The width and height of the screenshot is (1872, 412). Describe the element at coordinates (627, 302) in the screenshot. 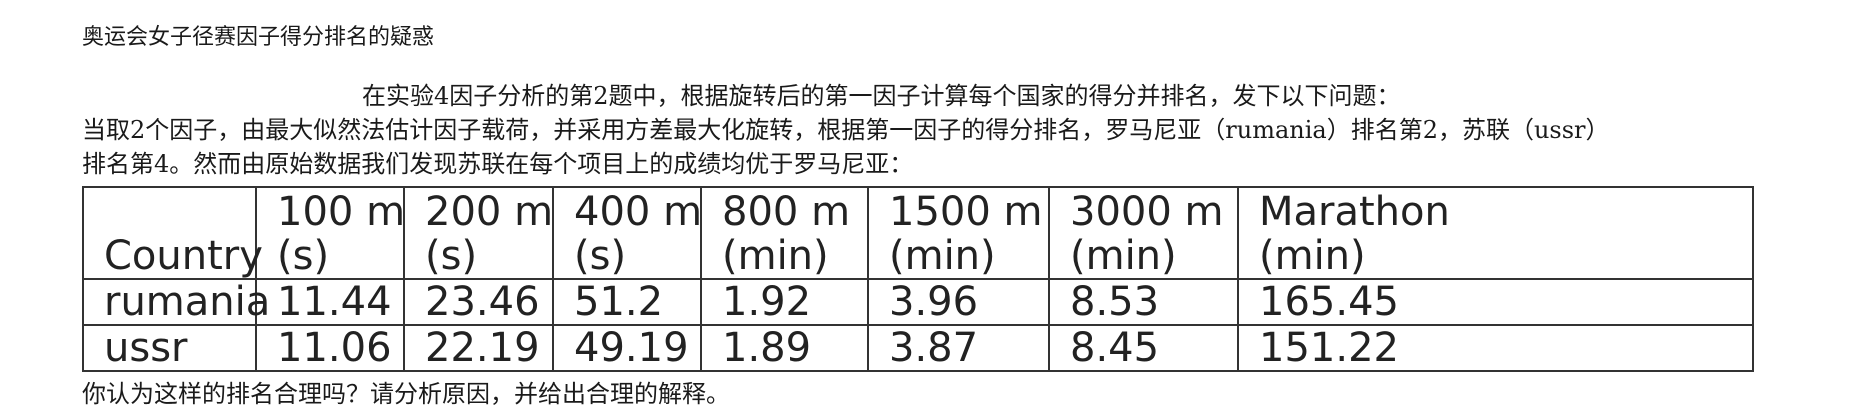

I see `table-cell: 51.2` at that location.